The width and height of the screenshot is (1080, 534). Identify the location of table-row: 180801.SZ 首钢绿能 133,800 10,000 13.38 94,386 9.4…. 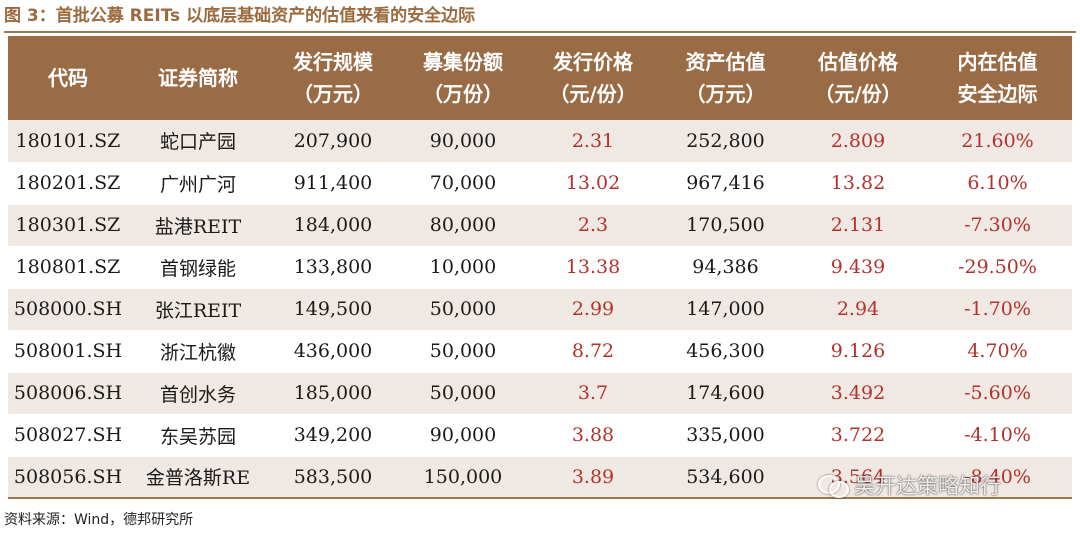
(540, 267).